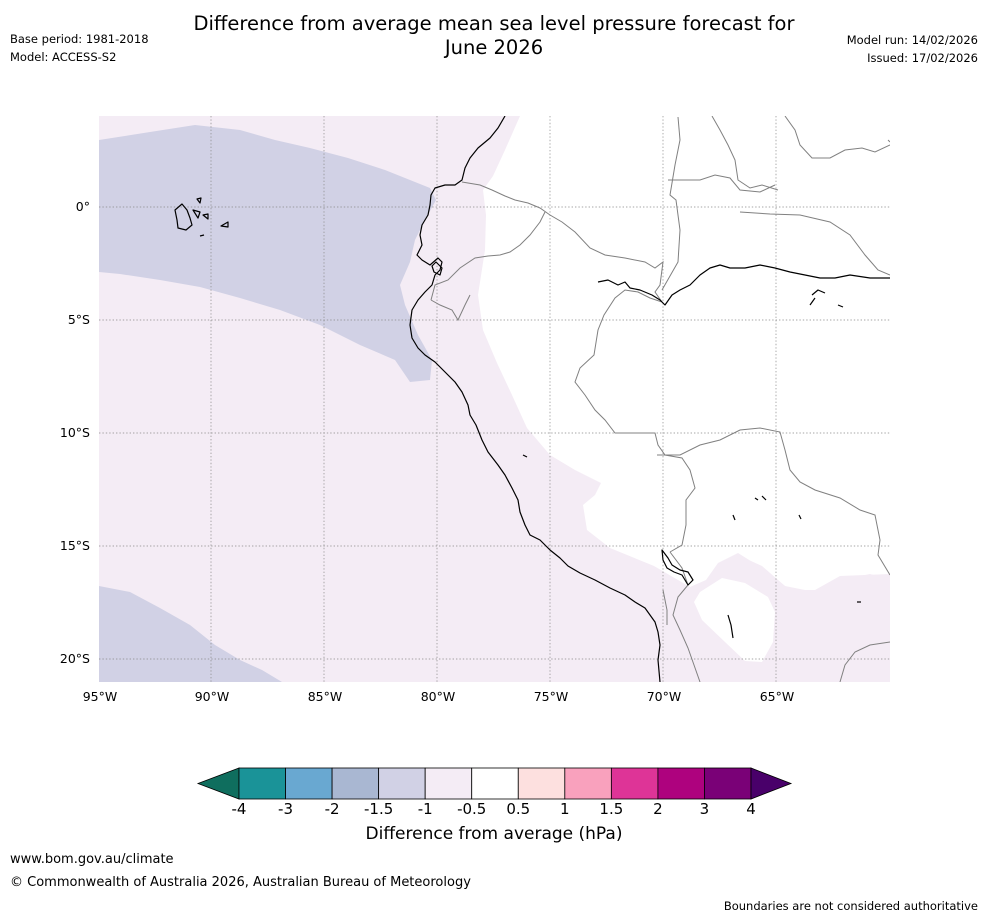  I want to click on model-run: Model run: 14/02/2026, so click(912, 40).